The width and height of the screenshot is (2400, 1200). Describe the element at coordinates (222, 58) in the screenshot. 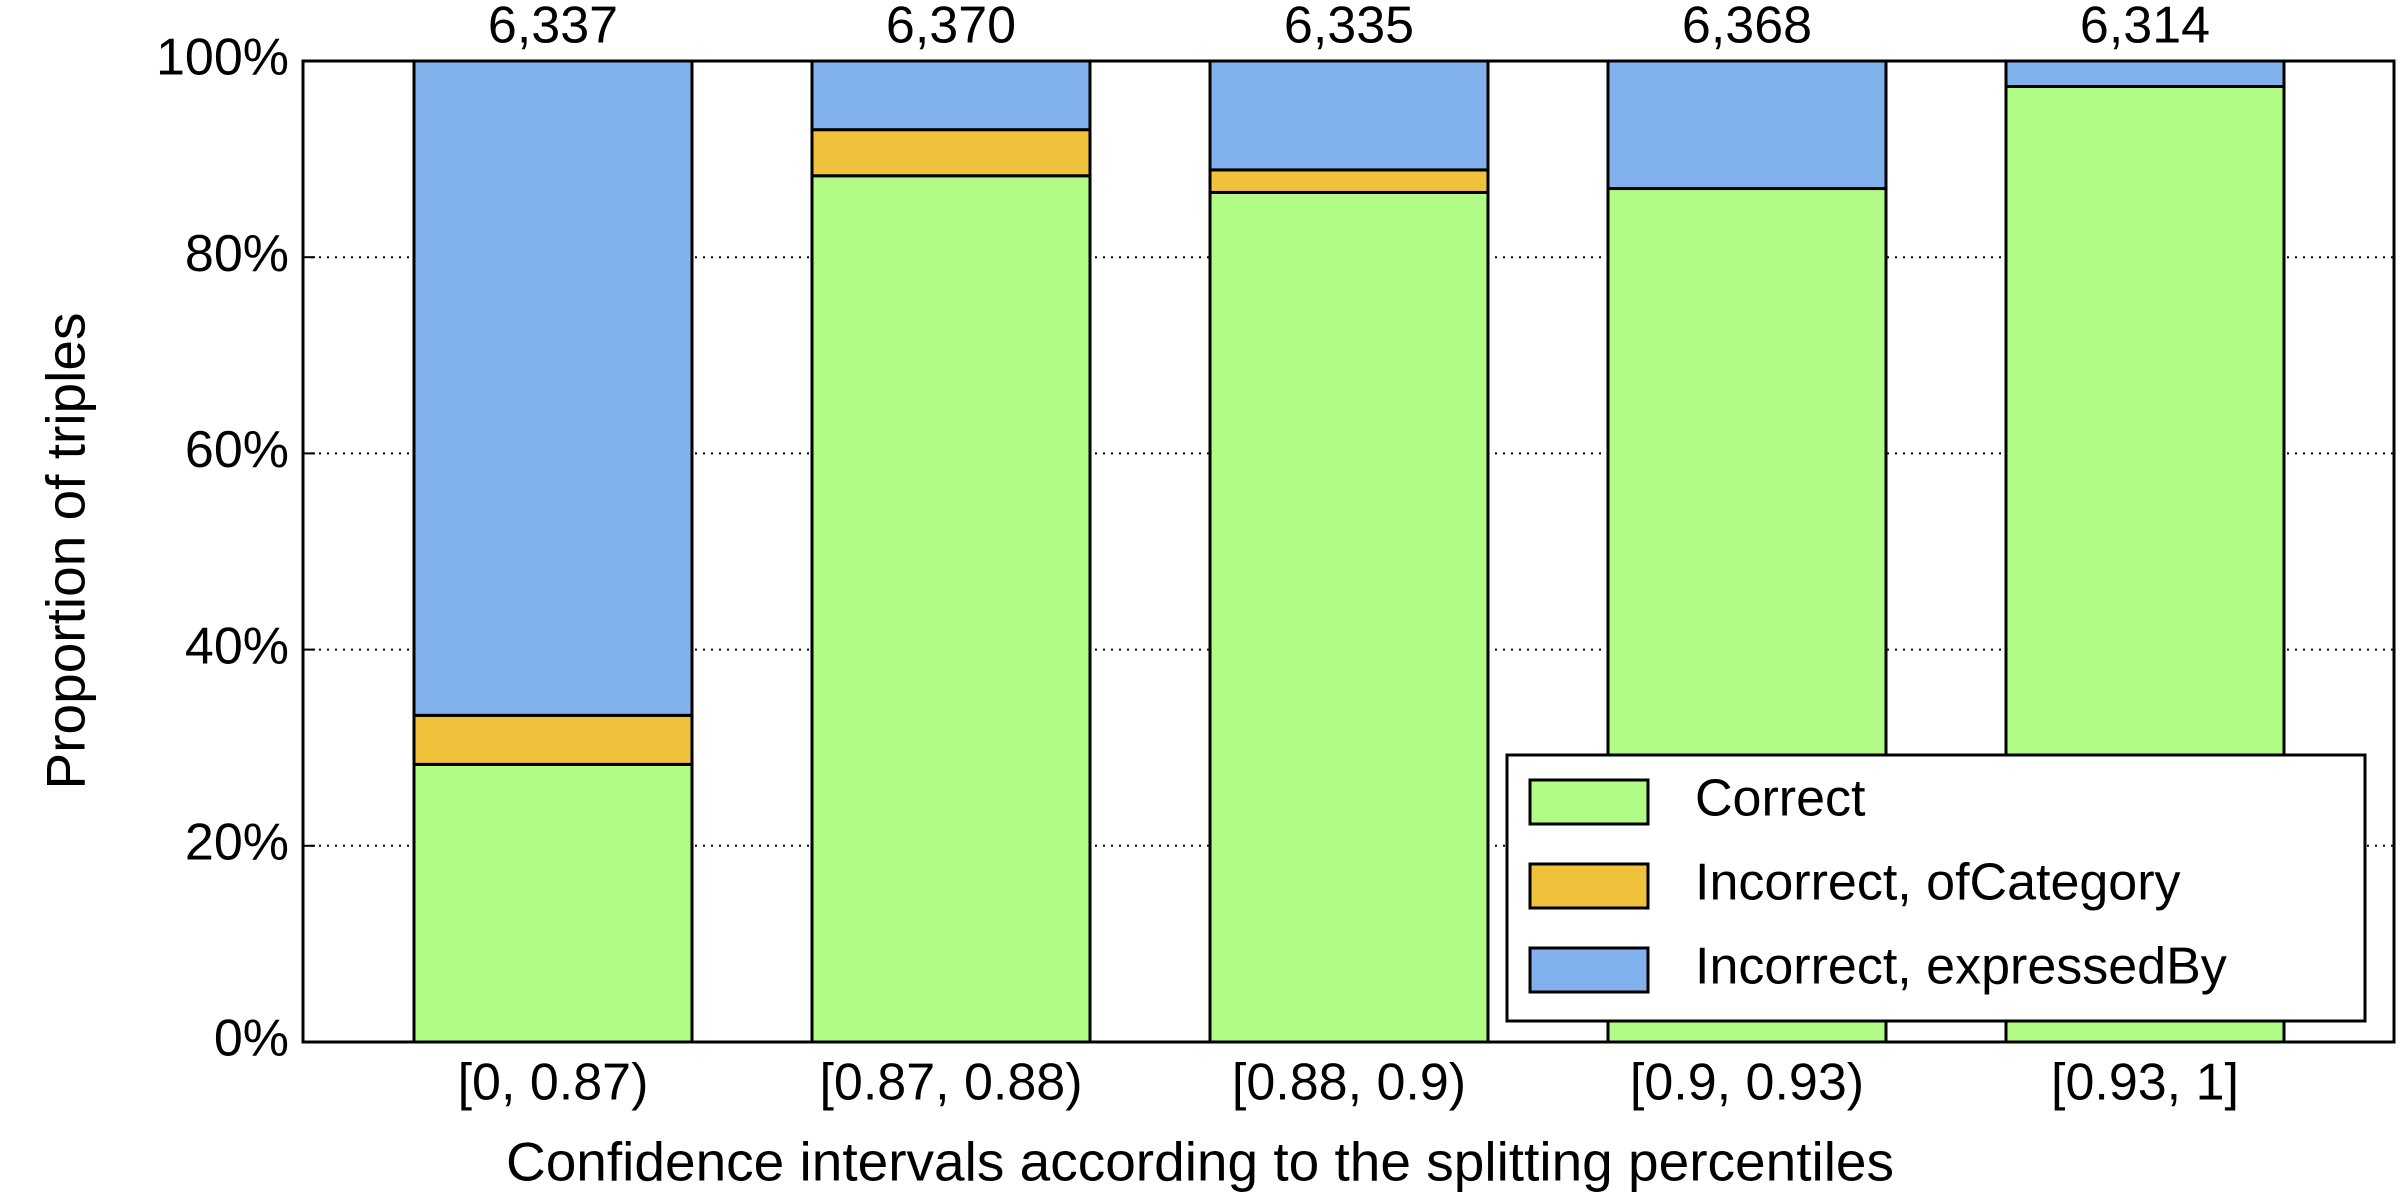

I see `y-tick-label: 100%` at that location.